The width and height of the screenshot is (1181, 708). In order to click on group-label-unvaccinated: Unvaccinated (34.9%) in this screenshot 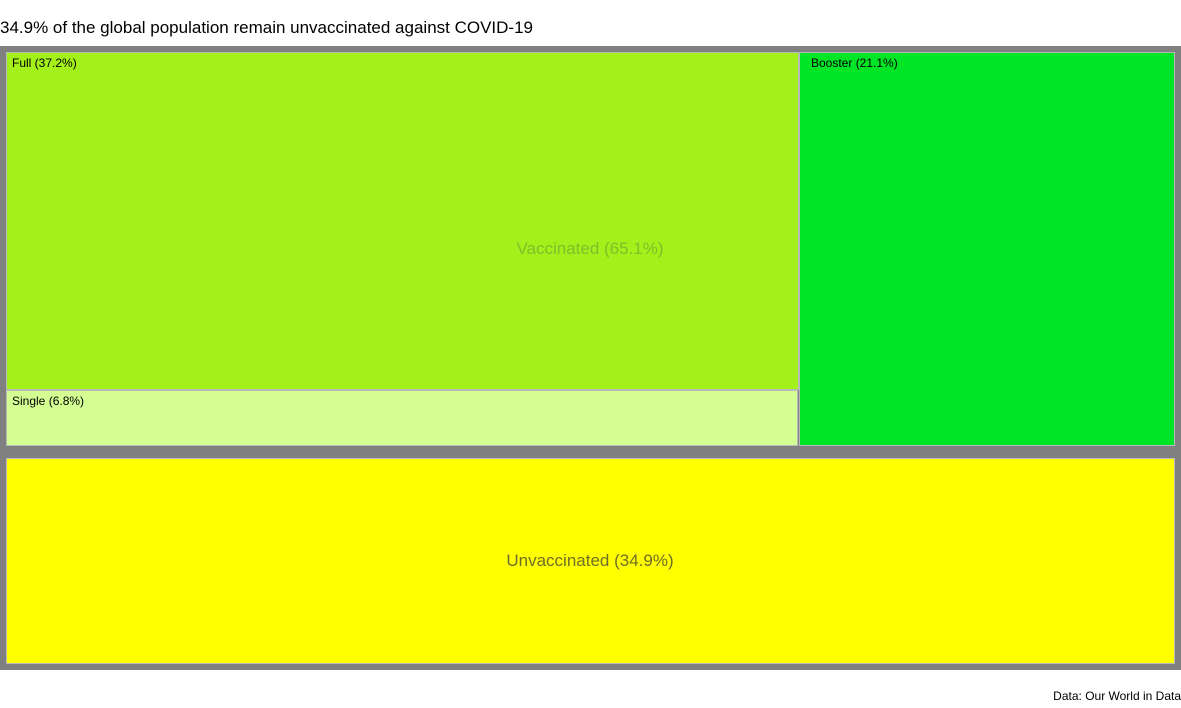, I will do `click(590, 560)`.